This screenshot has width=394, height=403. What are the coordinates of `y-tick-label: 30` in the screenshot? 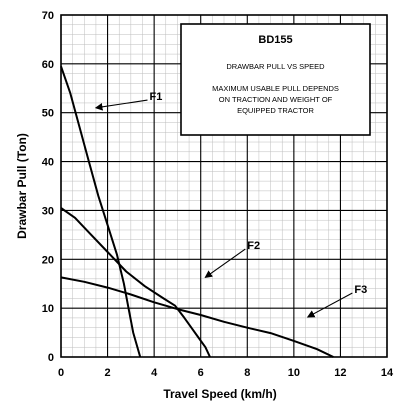 It's located at (48, 211).